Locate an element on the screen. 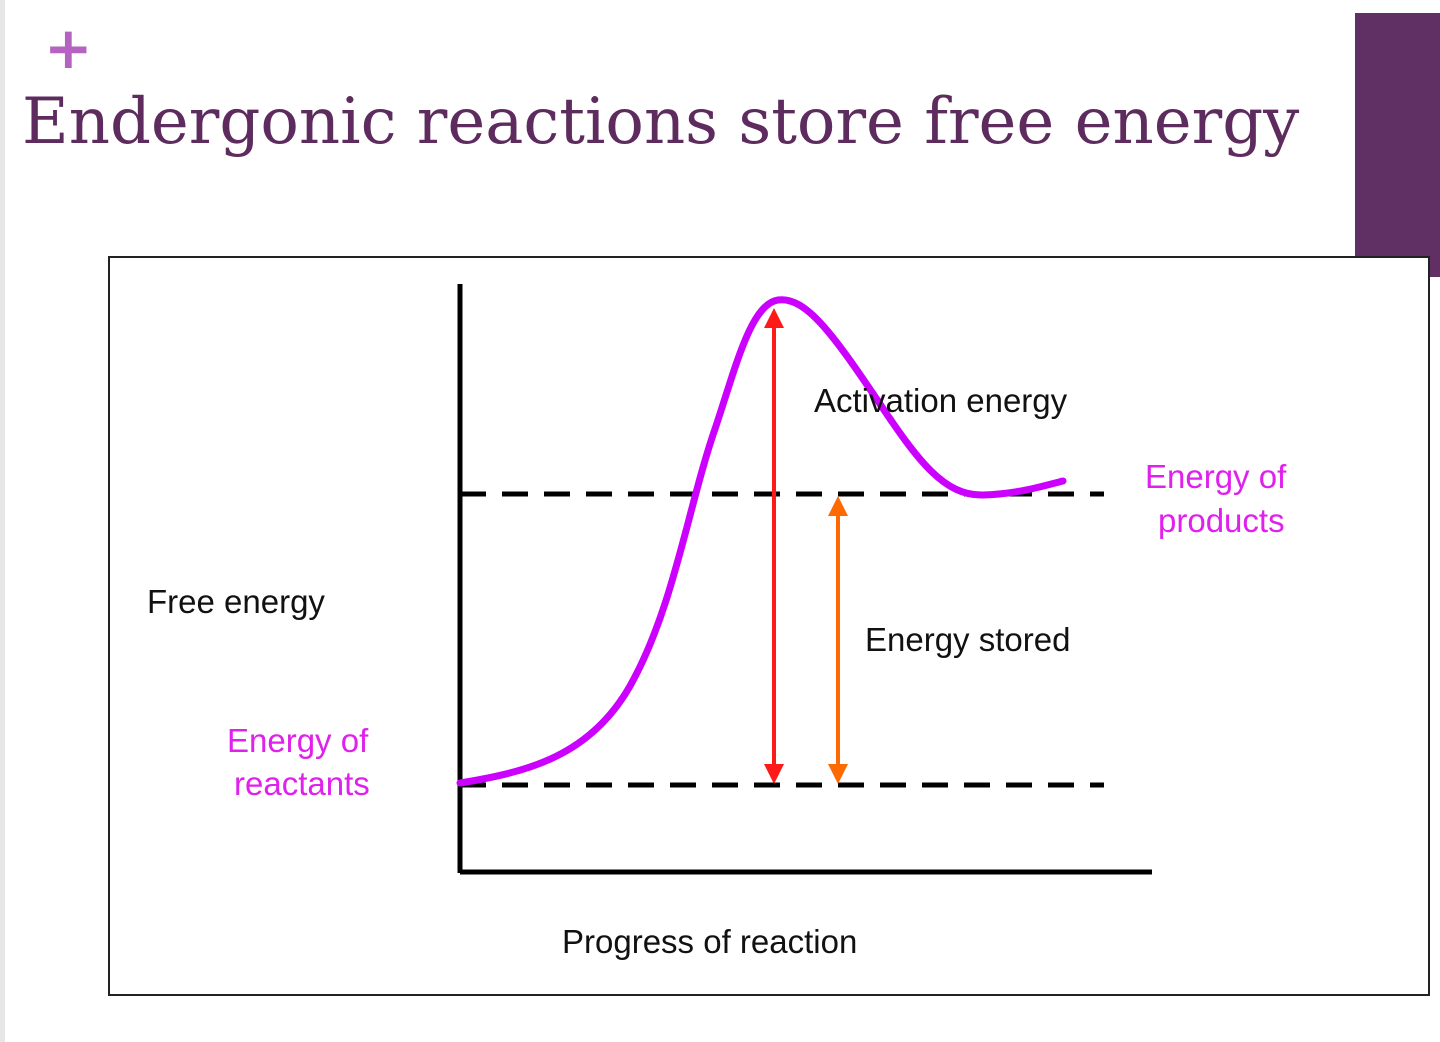 This screenshot has height=1042, width=1440. energy-stored-label: Energy stored is located at coordinates (968, 639).